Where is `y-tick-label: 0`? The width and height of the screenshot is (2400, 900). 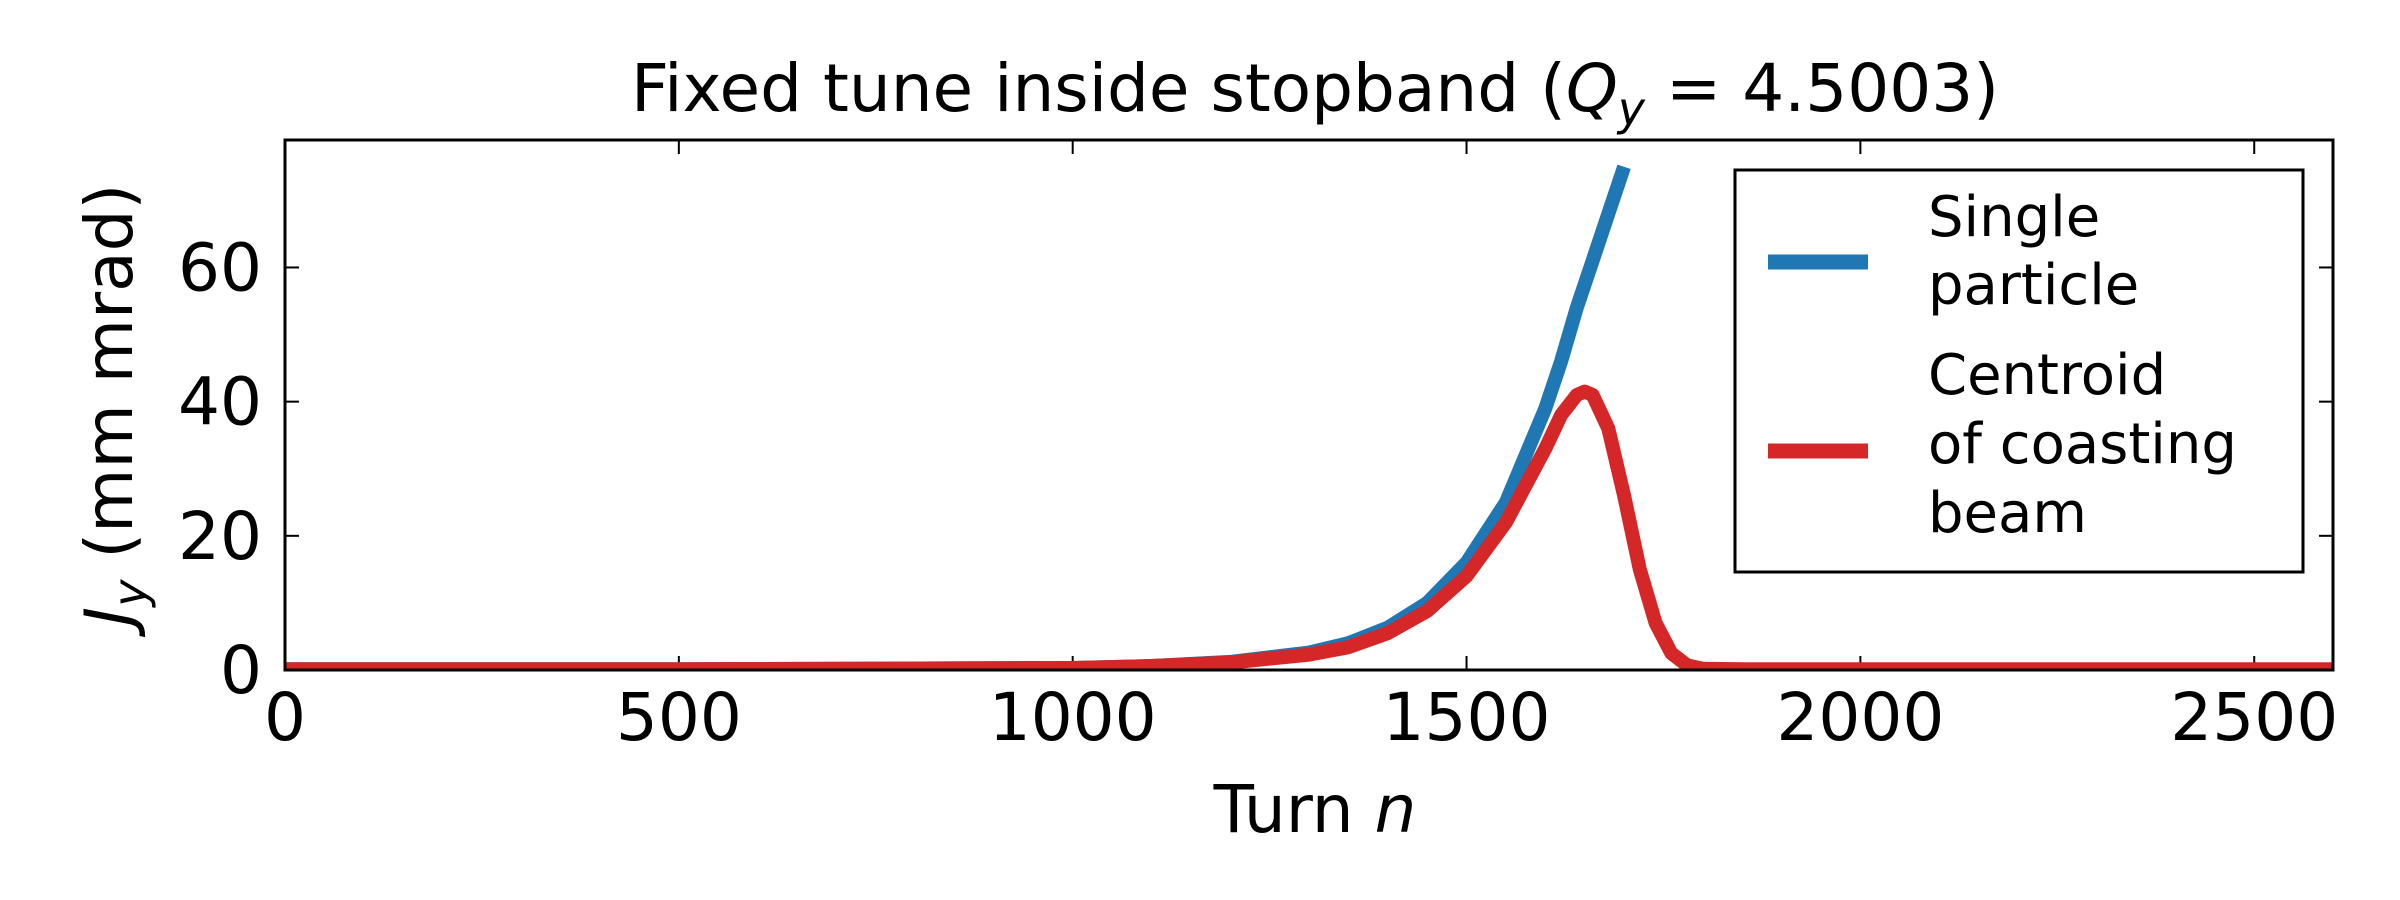 y-tick-label: 0 is located at coordinates (241, 670).